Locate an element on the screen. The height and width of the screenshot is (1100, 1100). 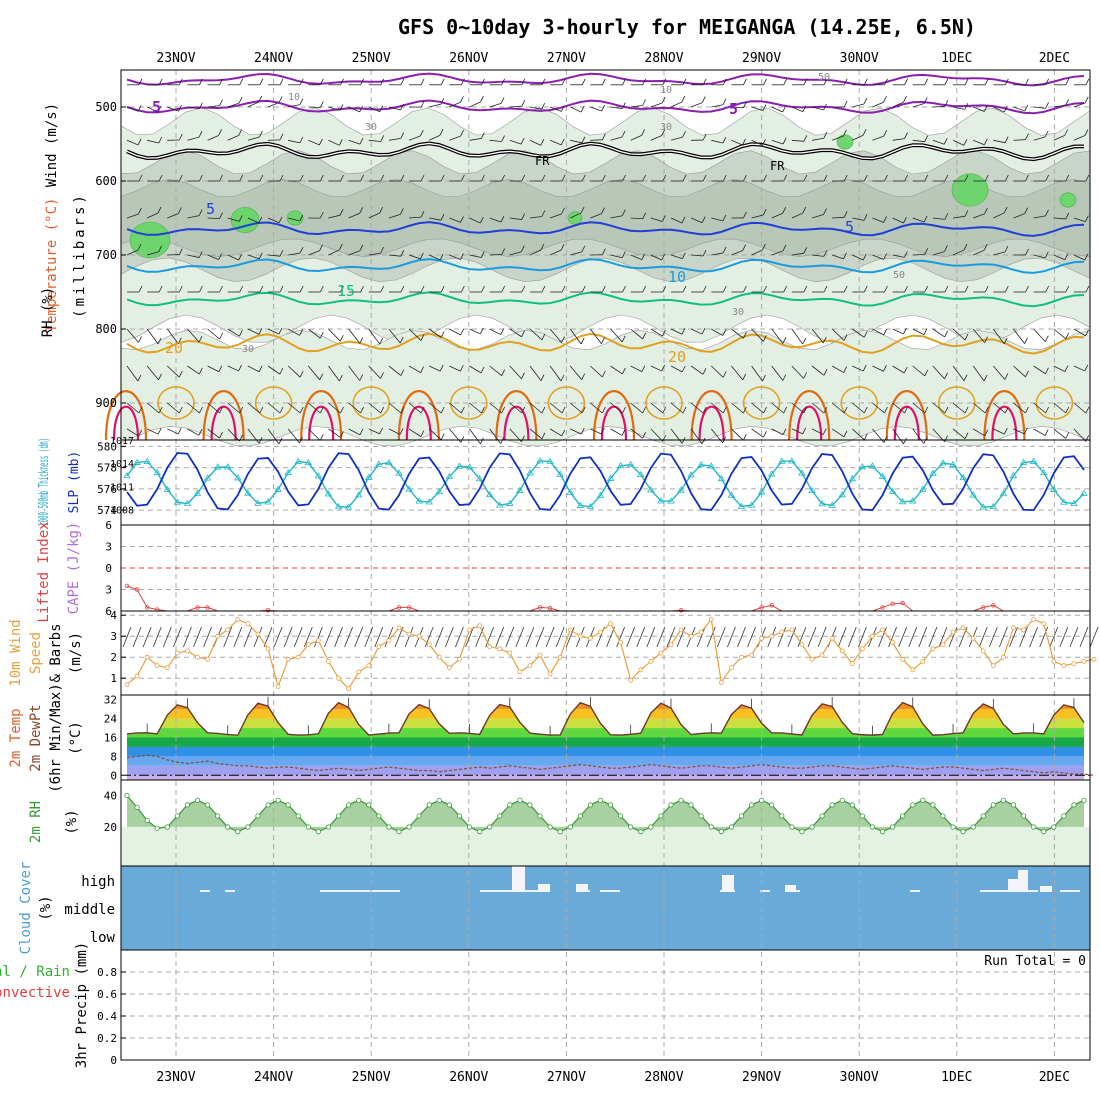
isotherm-plus30-loop is located at coordinates (711, 423).